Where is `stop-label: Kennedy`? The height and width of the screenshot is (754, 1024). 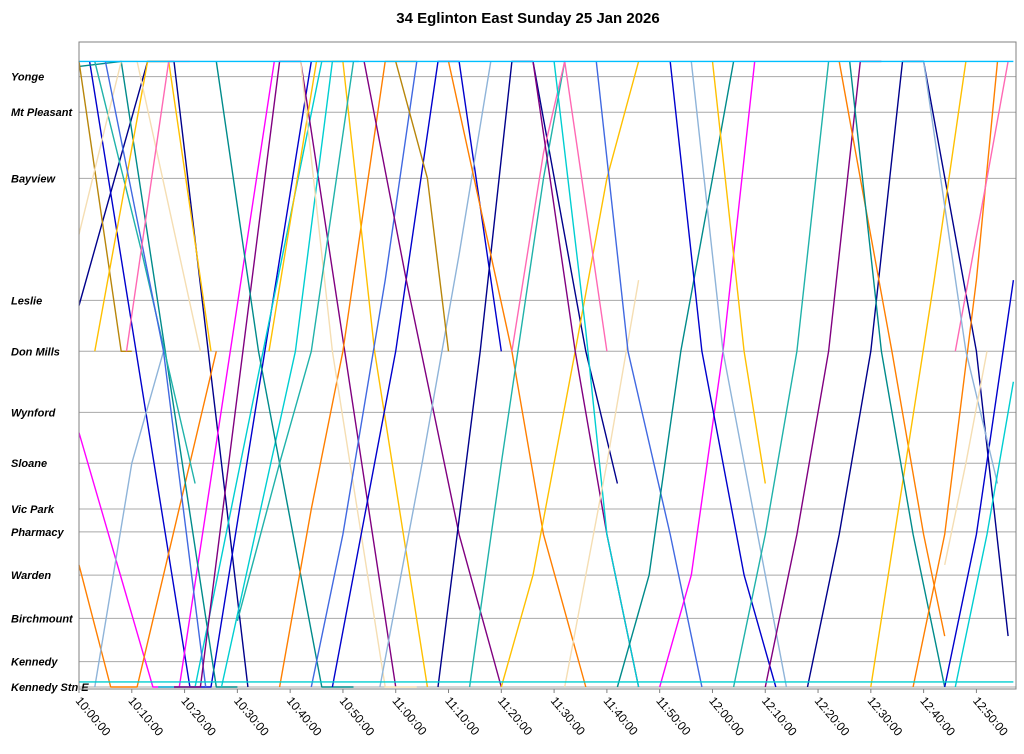 stop-label: Kennedy is located at coordinates (34, 663).